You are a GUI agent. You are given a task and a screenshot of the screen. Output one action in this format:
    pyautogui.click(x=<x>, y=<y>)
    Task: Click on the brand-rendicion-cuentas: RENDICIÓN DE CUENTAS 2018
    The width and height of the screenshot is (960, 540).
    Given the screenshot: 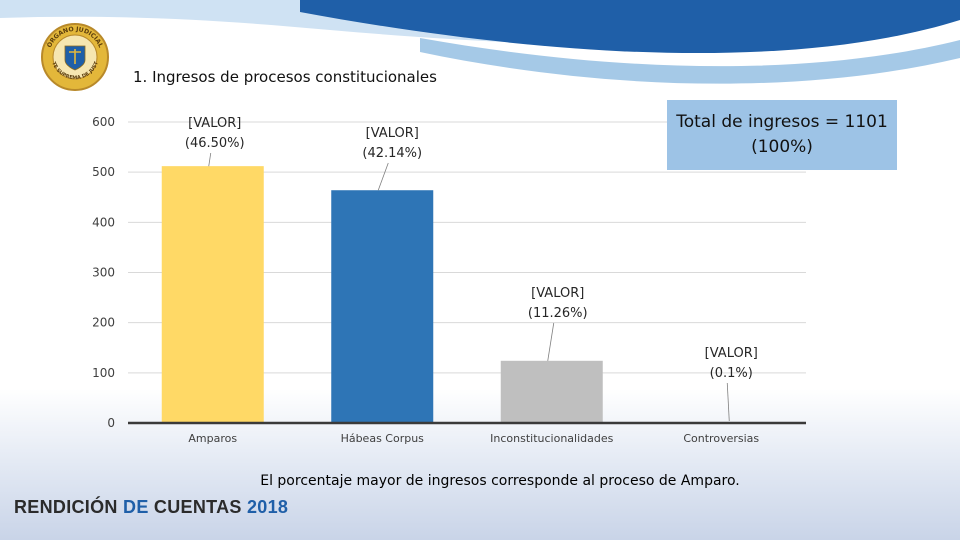 What is the action you would take?
    pyautogui.click(x=151, y=507)
    